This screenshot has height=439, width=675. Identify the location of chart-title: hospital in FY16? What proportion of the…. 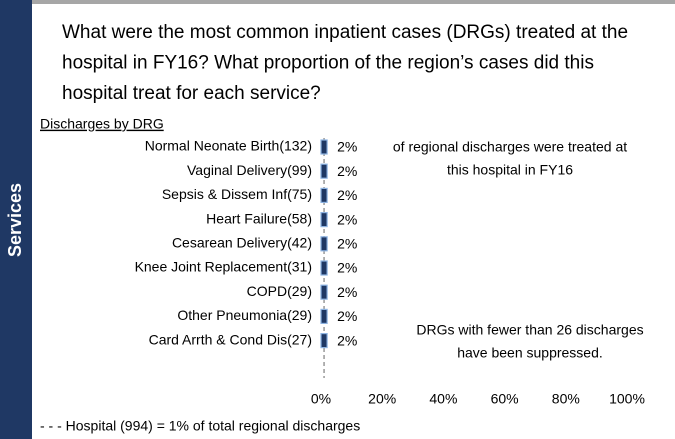
(328, 63).